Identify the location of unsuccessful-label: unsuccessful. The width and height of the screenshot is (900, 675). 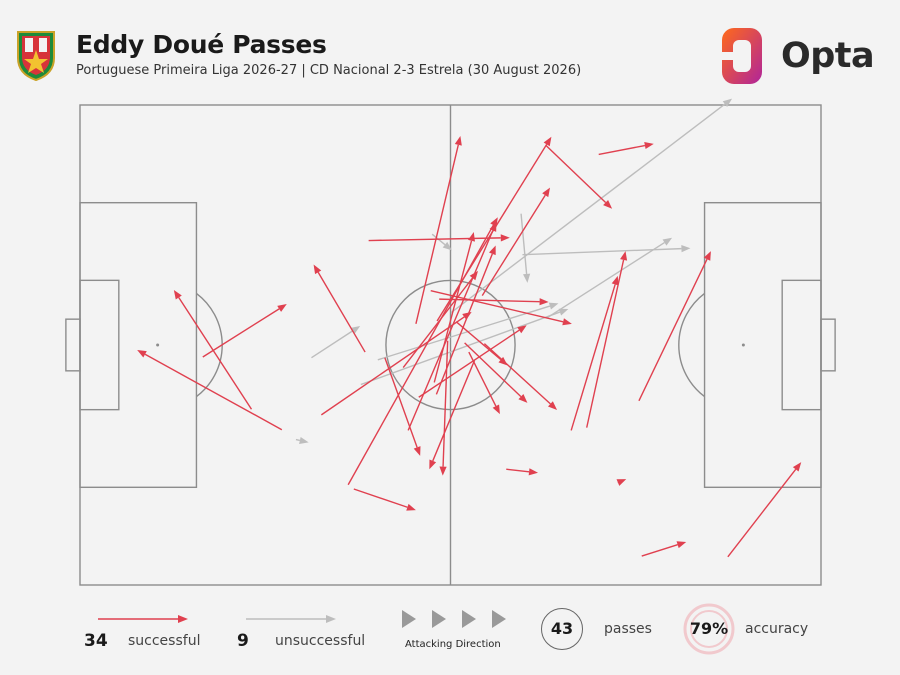
(320, 641).